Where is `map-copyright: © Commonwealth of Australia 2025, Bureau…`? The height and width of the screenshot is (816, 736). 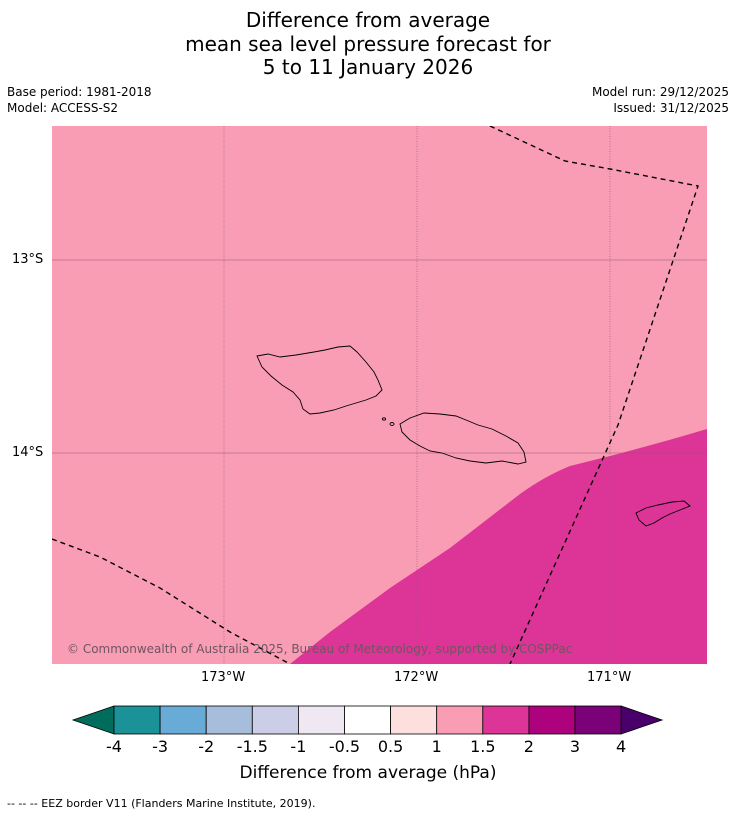 map-copyright: © Commonwealth of Australia 2025, Bureau… is located at coordinates (320, 649).